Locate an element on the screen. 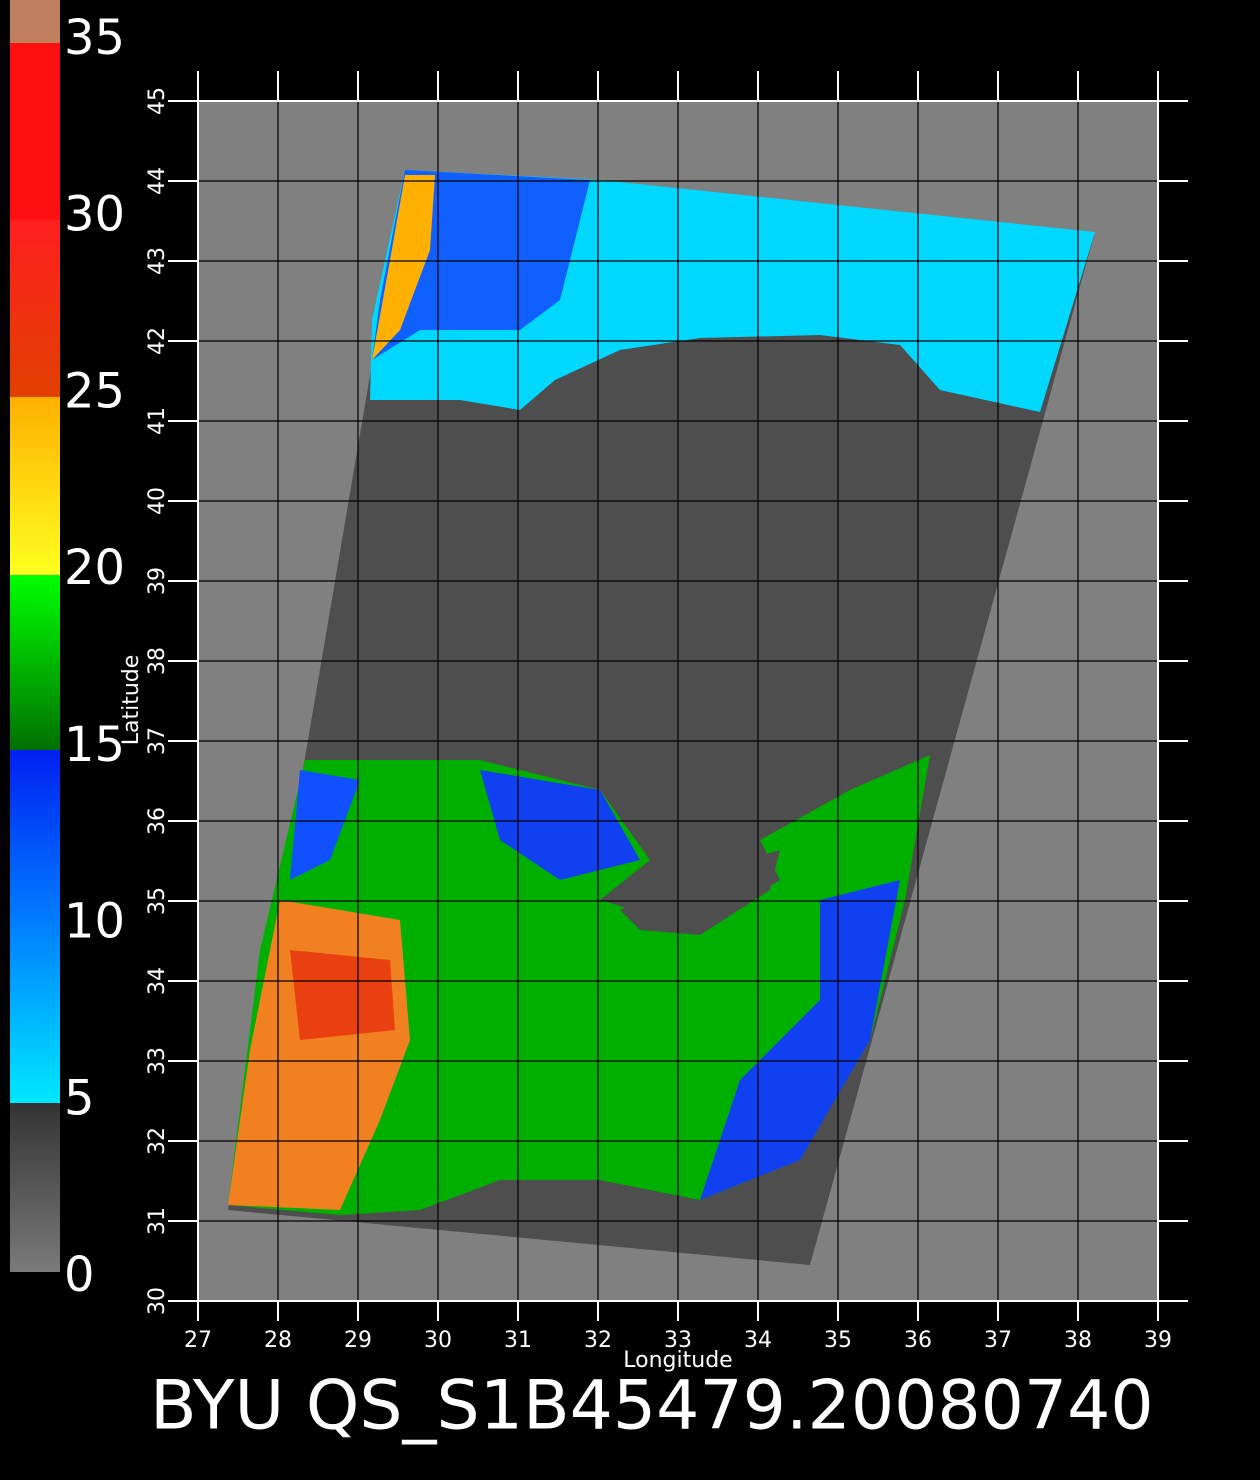 Image resolution: width=1260 pixels, height=1480 pixels. x-axis-title: Longitude is located at coordinates (677, 1360).